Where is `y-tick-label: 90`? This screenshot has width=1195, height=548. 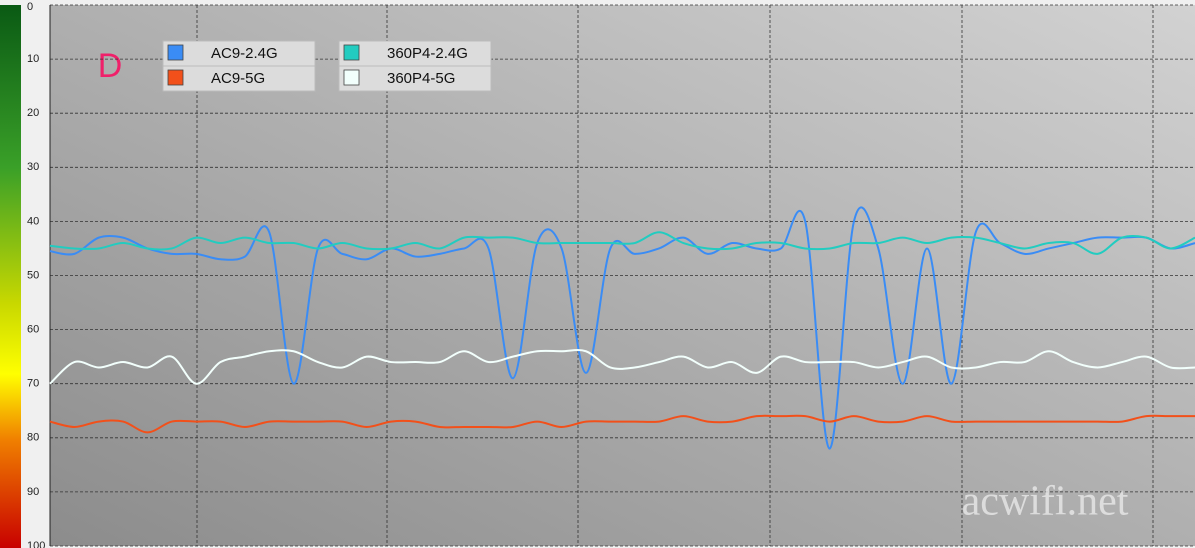
y-tick-label: 90 is located at coordinates (33, 492).